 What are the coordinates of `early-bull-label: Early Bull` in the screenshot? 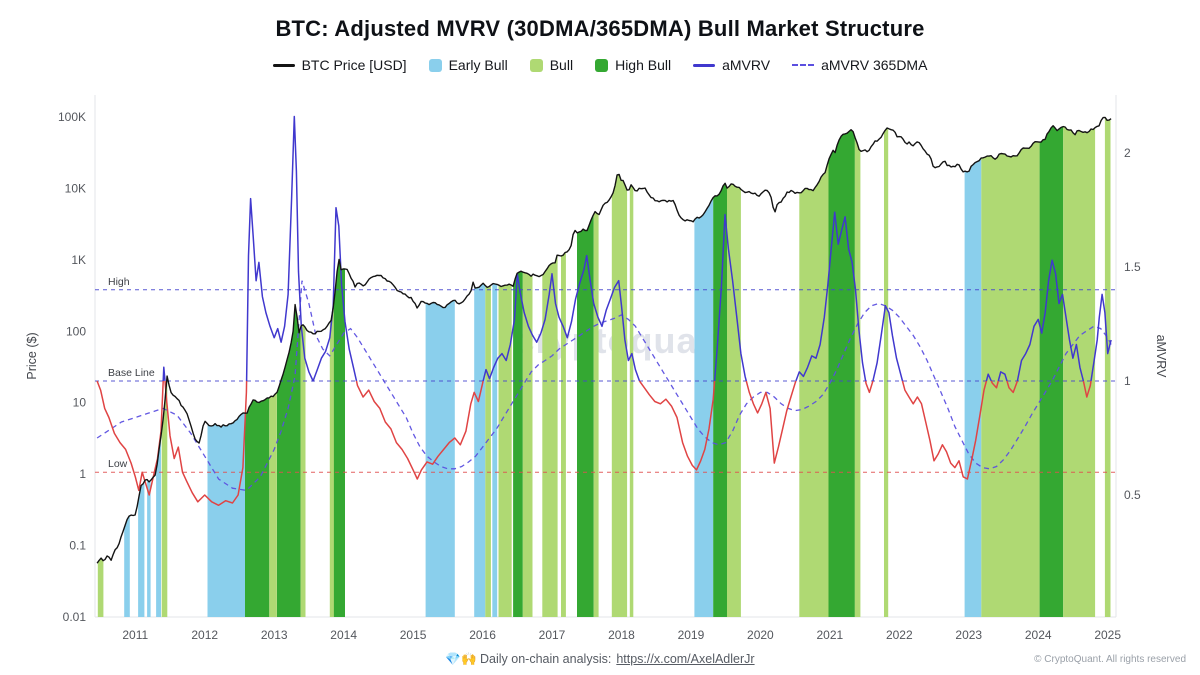 It's located at (478, 65).